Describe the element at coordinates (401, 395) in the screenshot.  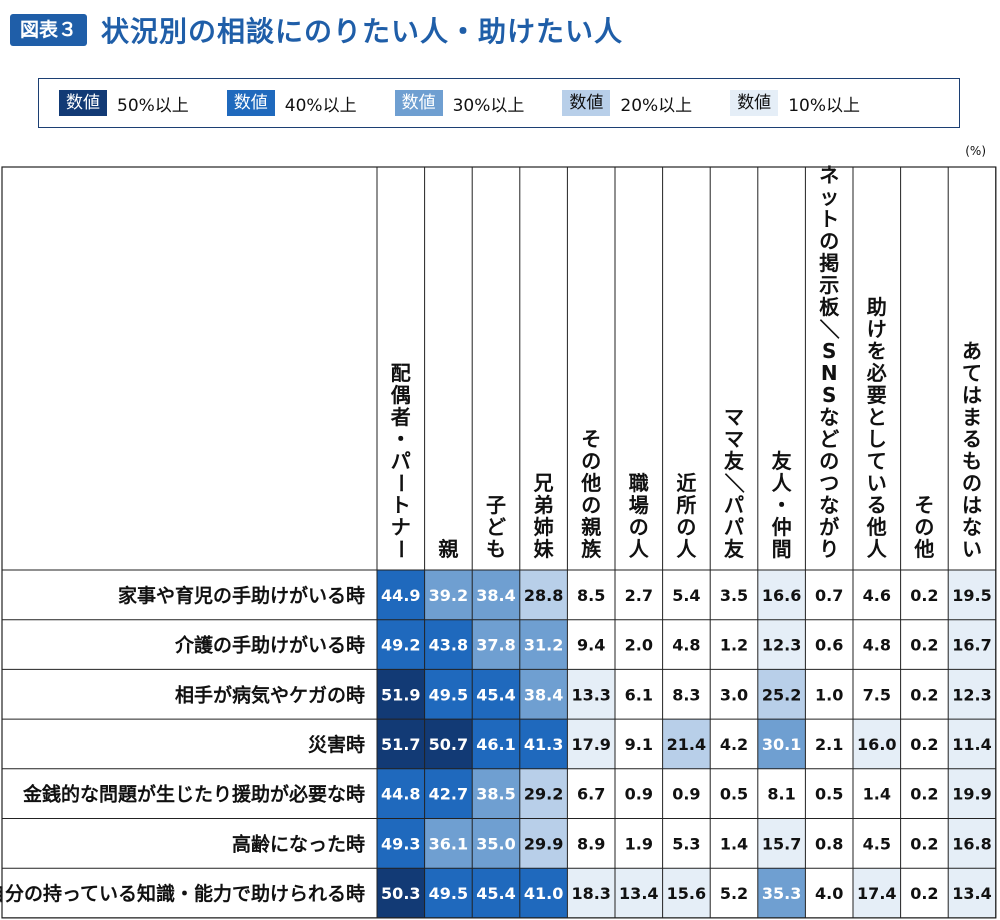
I see `column-header-char: 偶` at that location.